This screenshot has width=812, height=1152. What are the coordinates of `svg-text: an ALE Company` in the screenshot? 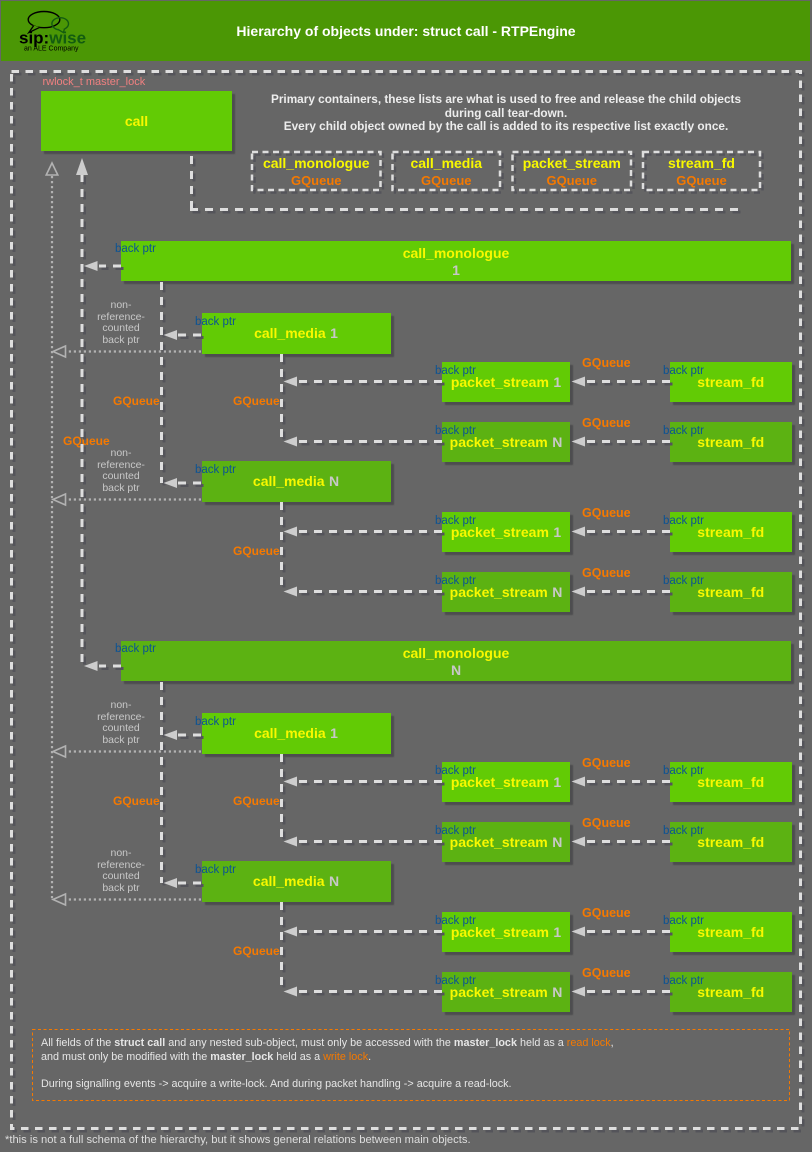 It's located at (51, 49).